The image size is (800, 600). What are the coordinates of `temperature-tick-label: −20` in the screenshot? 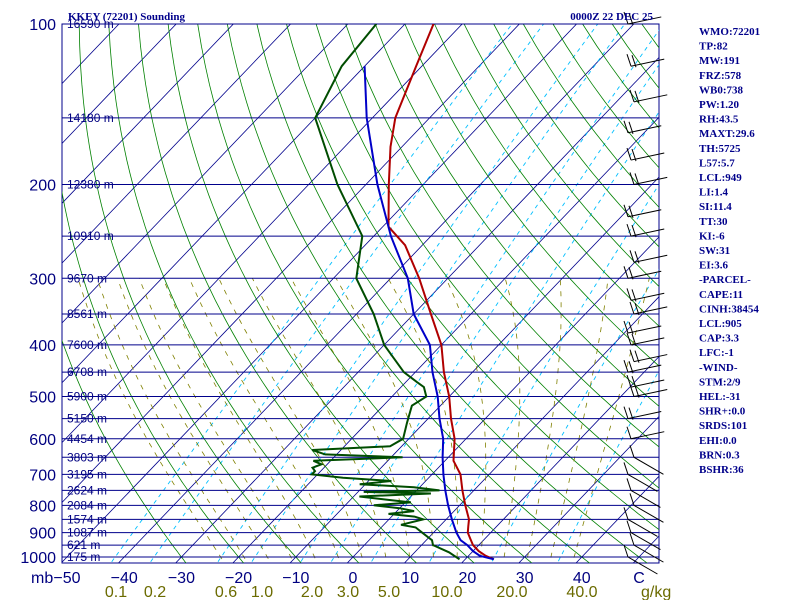 It's located at (238, 578).